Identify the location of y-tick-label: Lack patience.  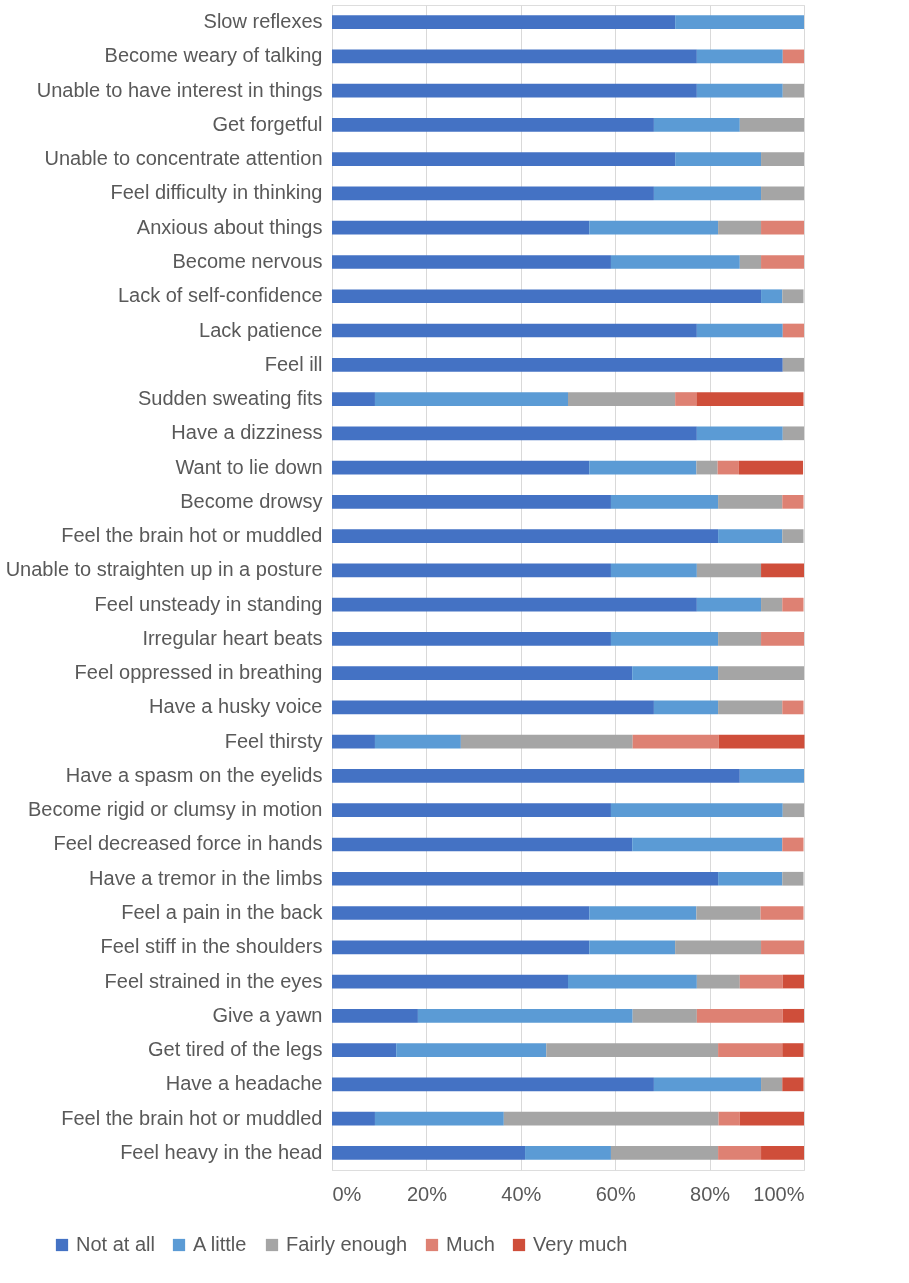
(261, 329).